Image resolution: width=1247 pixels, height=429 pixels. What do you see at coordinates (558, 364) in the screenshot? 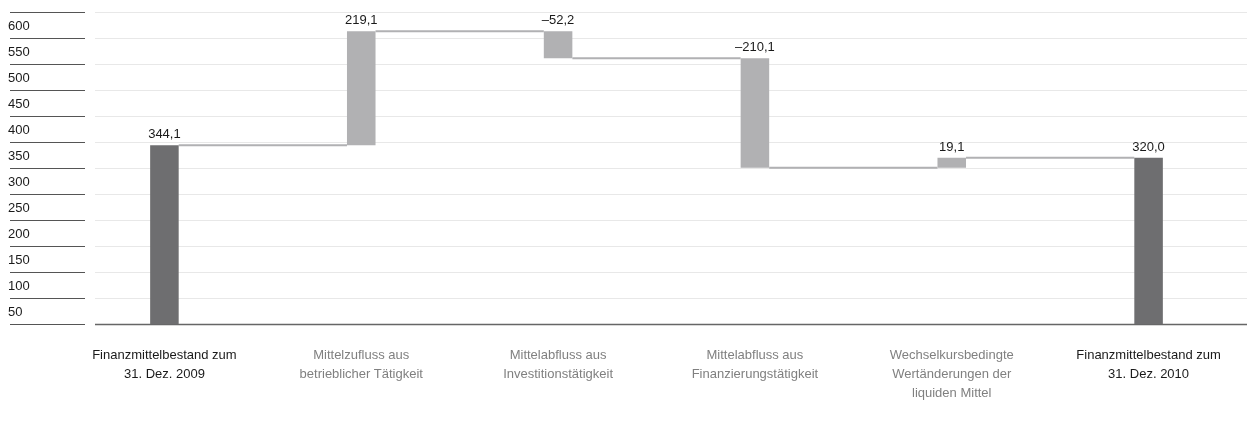
I see `x-tick-label: Mittelabfluss aus Investitionstätigkeit` at bounding box center [558, 364].